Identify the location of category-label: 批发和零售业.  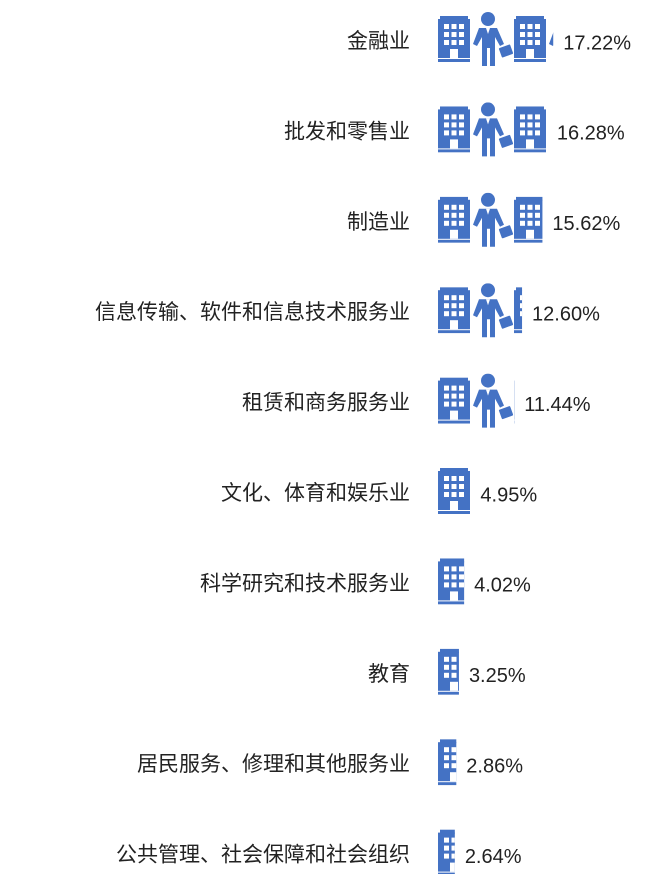
(347, 131).